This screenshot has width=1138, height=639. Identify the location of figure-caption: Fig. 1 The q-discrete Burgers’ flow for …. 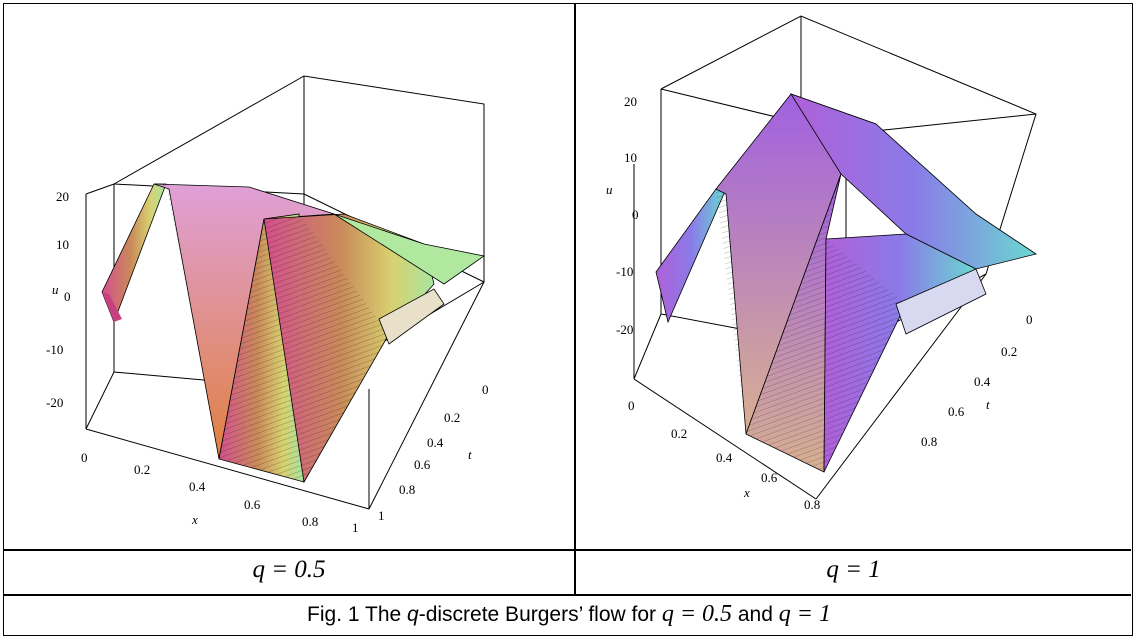
(569, 614).